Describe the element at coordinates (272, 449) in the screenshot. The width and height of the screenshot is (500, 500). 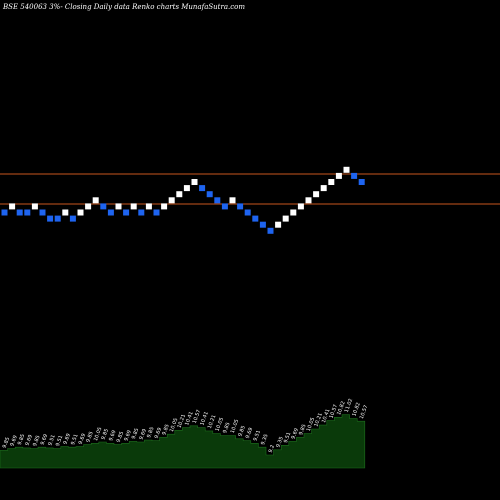
I see `volume-label: 9.2` at that location.